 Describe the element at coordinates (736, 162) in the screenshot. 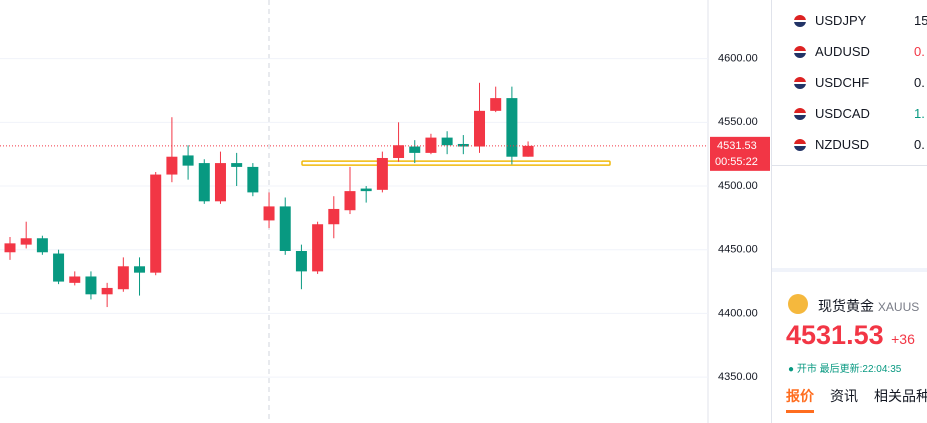

I see `countdown: 00:55:22` at that location.